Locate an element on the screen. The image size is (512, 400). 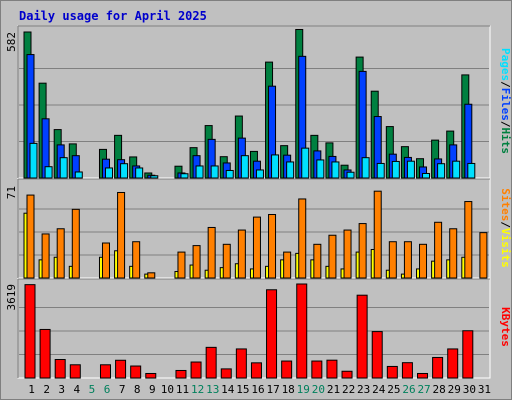
x-tick-label: 22 is located at coordinates (348, 389).